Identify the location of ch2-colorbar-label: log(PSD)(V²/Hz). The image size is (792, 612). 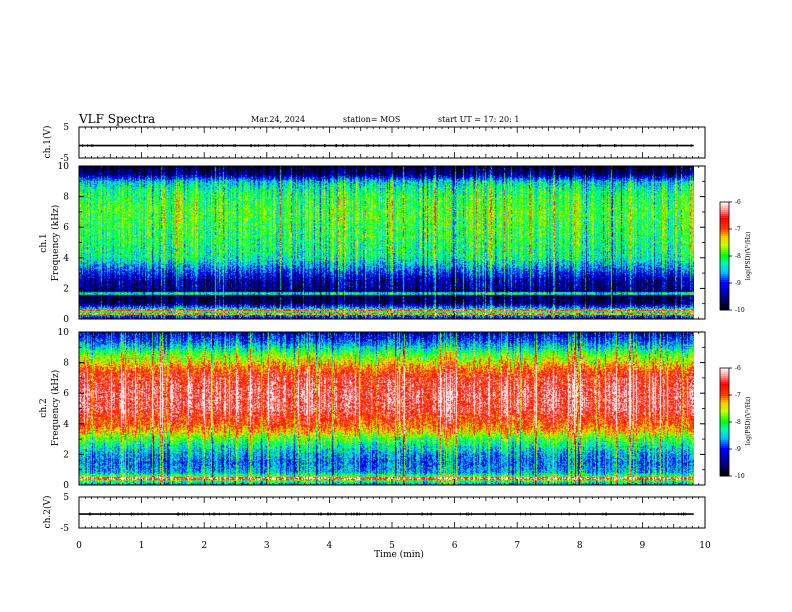
(748, 421).